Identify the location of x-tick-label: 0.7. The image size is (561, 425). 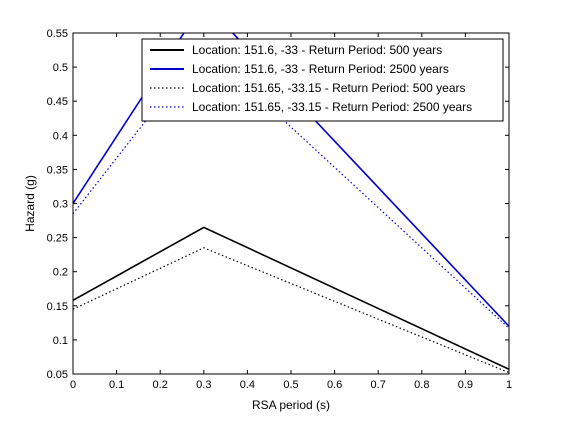
(378, 385).